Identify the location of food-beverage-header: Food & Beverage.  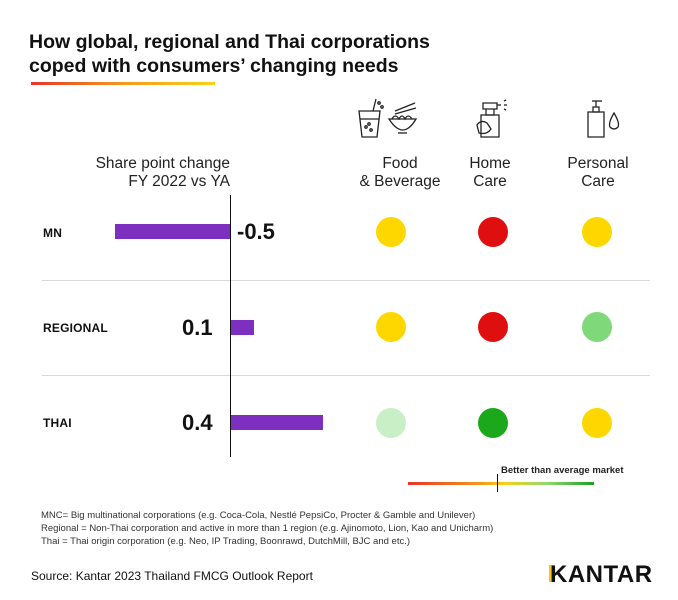
(400, 173).